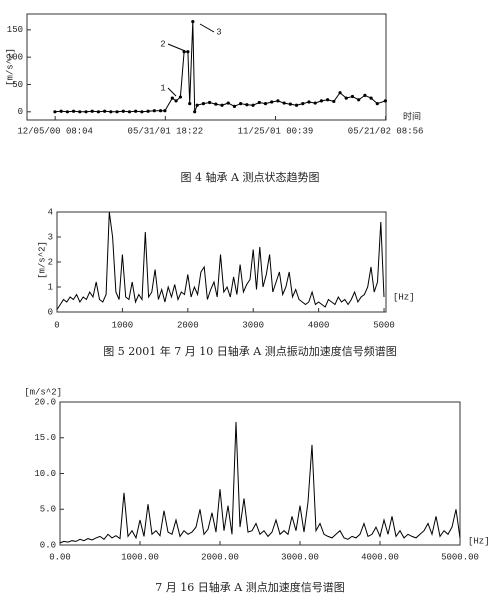 This screenshot has height=601, width=498. What do you see at coordinates (15, 30) in the screenshot?
I see `y-tick-label: 150` at bounding box center [15, 30].